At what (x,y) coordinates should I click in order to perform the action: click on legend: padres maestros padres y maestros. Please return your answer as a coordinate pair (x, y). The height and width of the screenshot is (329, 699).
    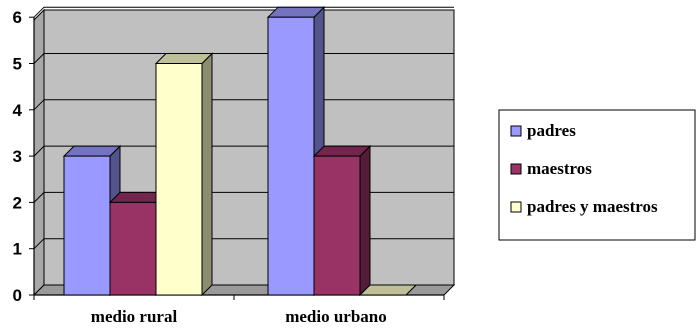
    Looking at the image, I should click on (597, 175).